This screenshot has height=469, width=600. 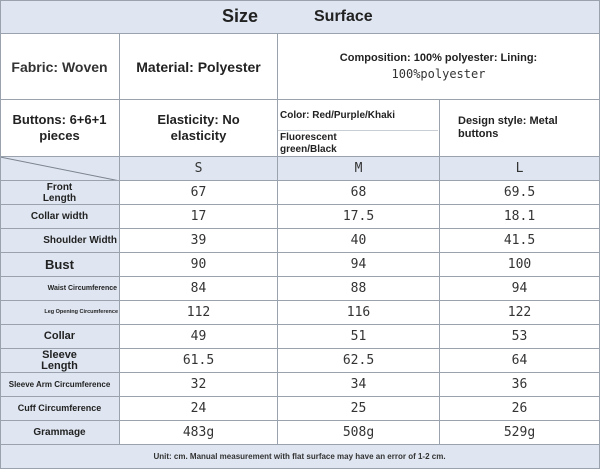 I want to click on cell-value: 483g, so click(x=198, y=432).